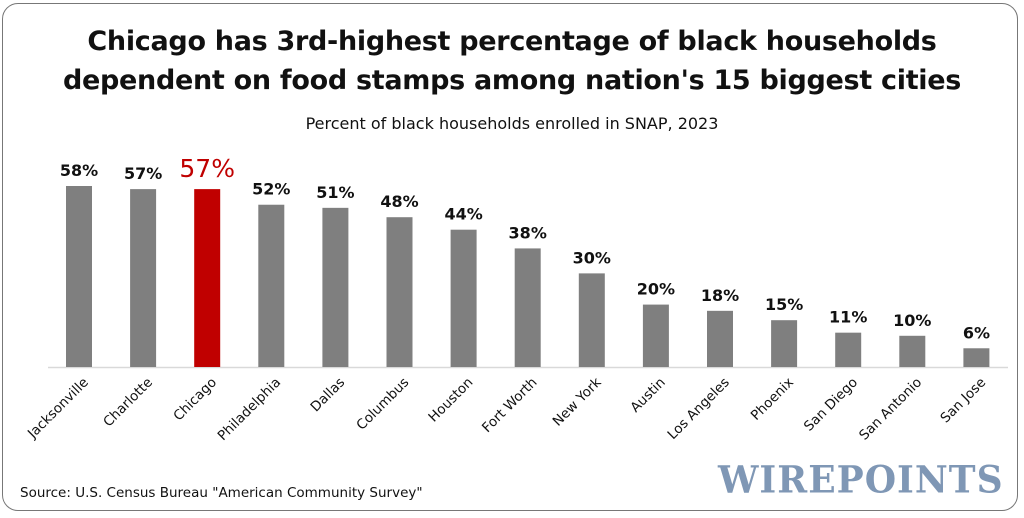  I want to click on bar-houston, so click(463, 298).